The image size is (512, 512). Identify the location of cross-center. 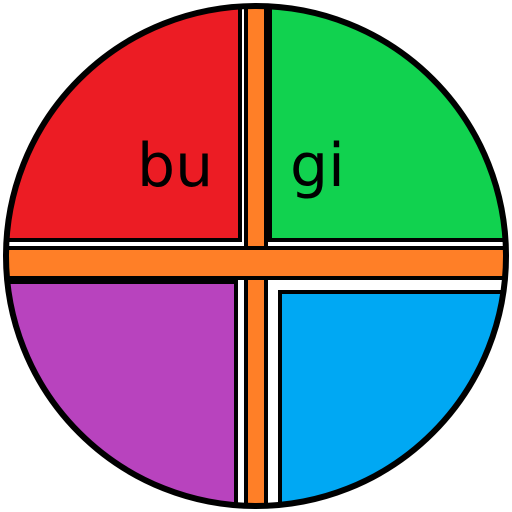
(256, 263).